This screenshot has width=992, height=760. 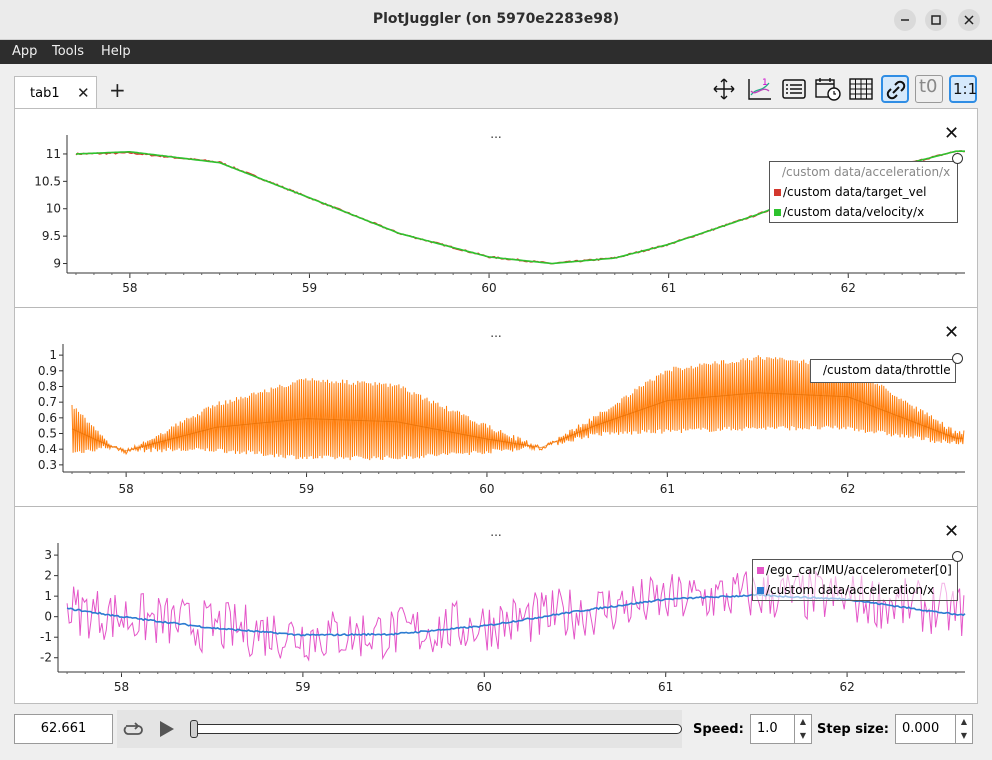 I want to click on step-size-spinbox: 0.000 ▲ ▼, so click(x=934, y=729).